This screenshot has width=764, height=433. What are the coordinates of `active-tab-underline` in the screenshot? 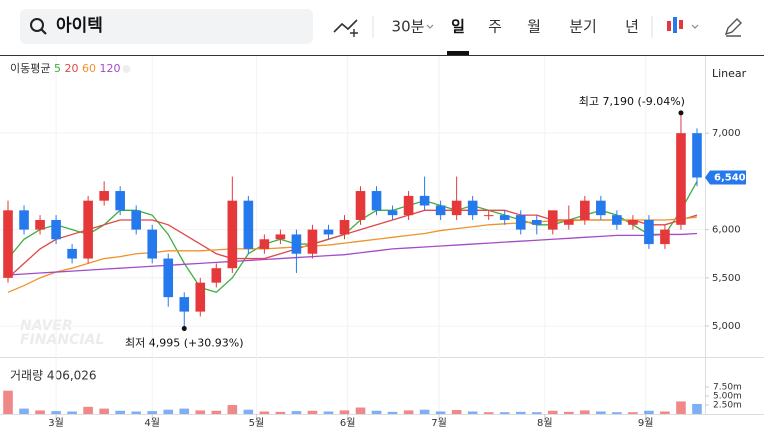 It's located at (458, 53).